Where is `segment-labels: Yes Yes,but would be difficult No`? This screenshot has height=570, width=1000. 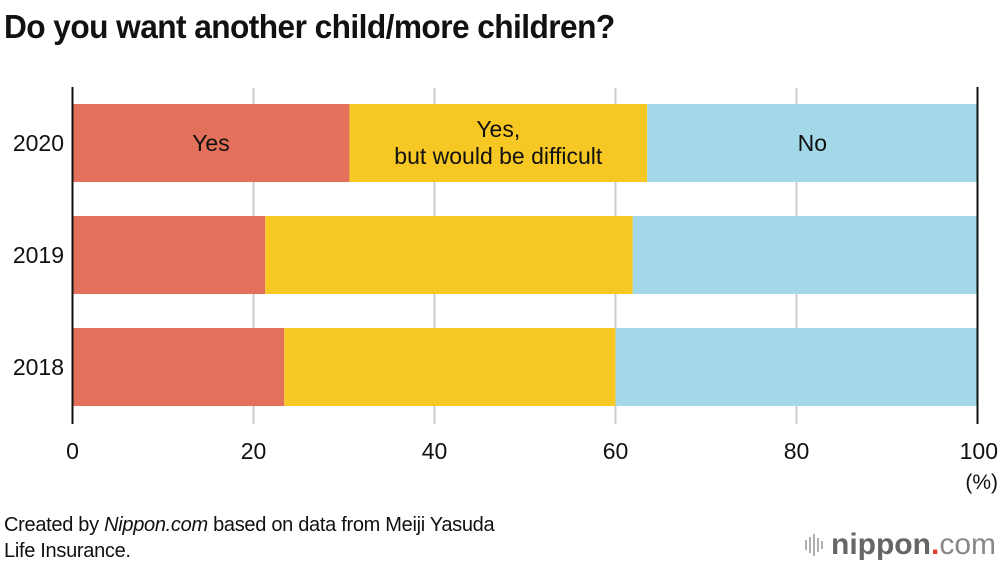
segment-labels: Yes Yes,but would be difficult No is located at coordinates (509, 142).